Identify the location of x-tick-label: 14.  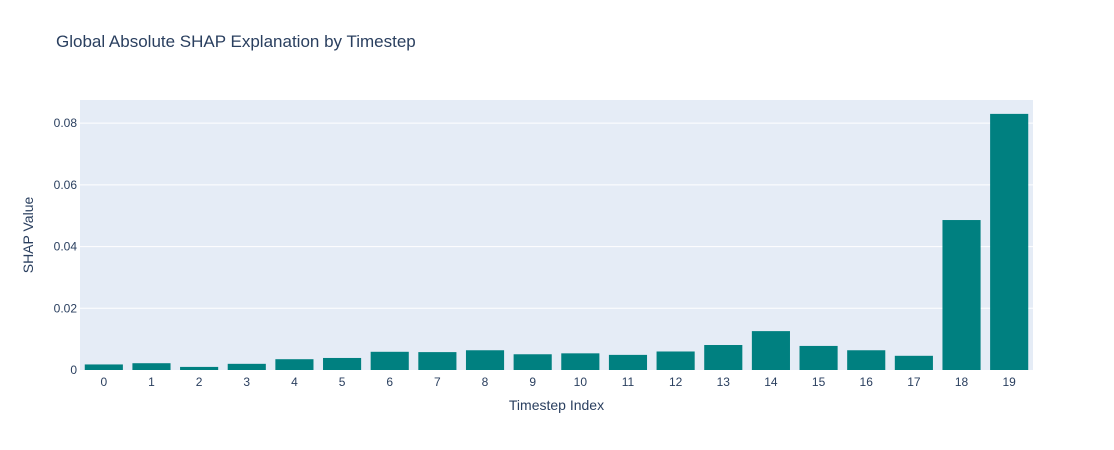
(771, 382).